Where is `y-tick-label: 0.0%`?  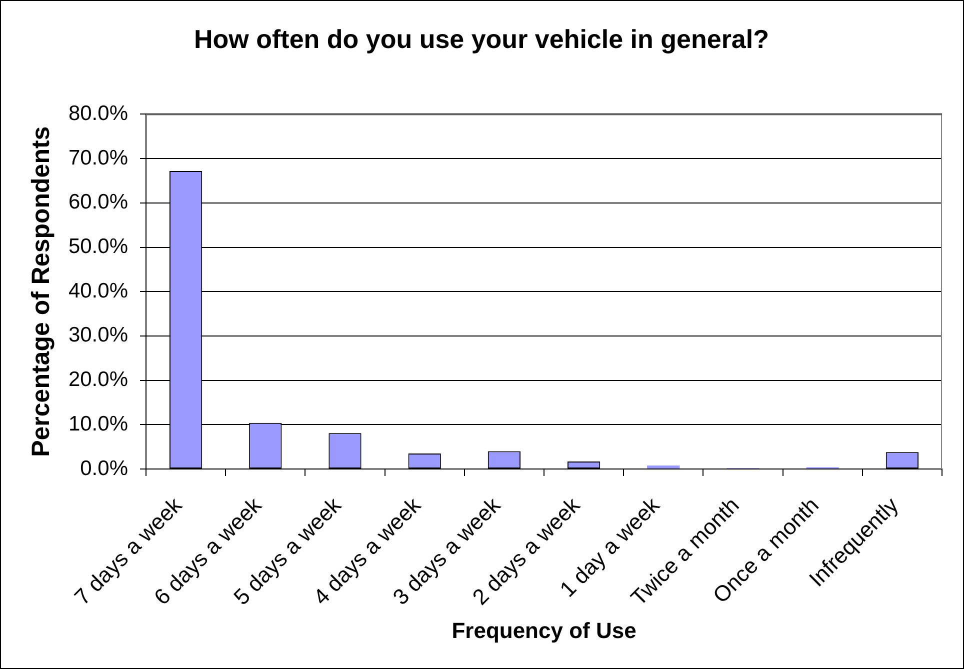 y-tick-label: 0.0% is located at coordinates (104, 468).